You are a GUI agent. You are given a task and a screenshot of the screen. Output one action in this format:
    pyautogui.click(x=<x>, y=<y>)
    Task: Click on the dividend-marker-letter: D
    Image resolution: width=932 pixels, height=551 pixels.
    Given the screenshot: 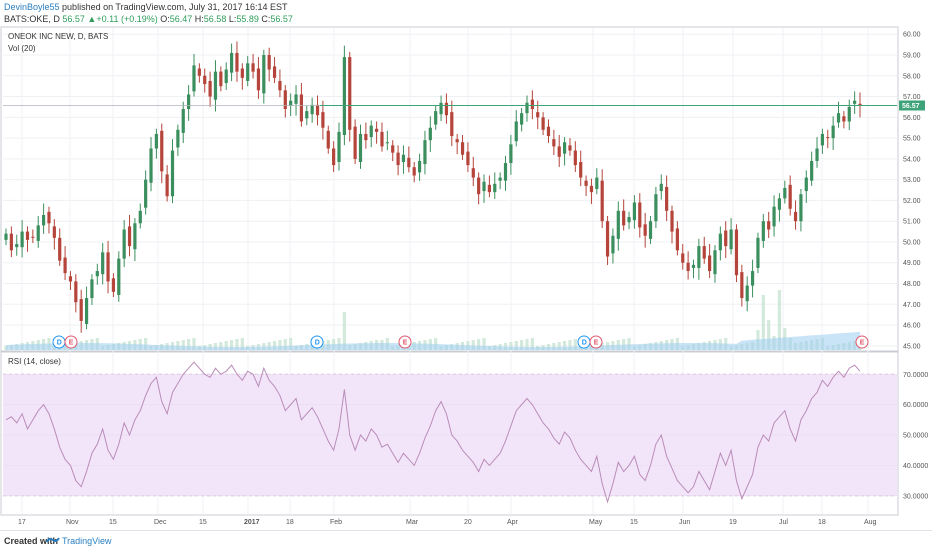 What is the action you would take?
    pyautogui.click(x=59, y=343)
    